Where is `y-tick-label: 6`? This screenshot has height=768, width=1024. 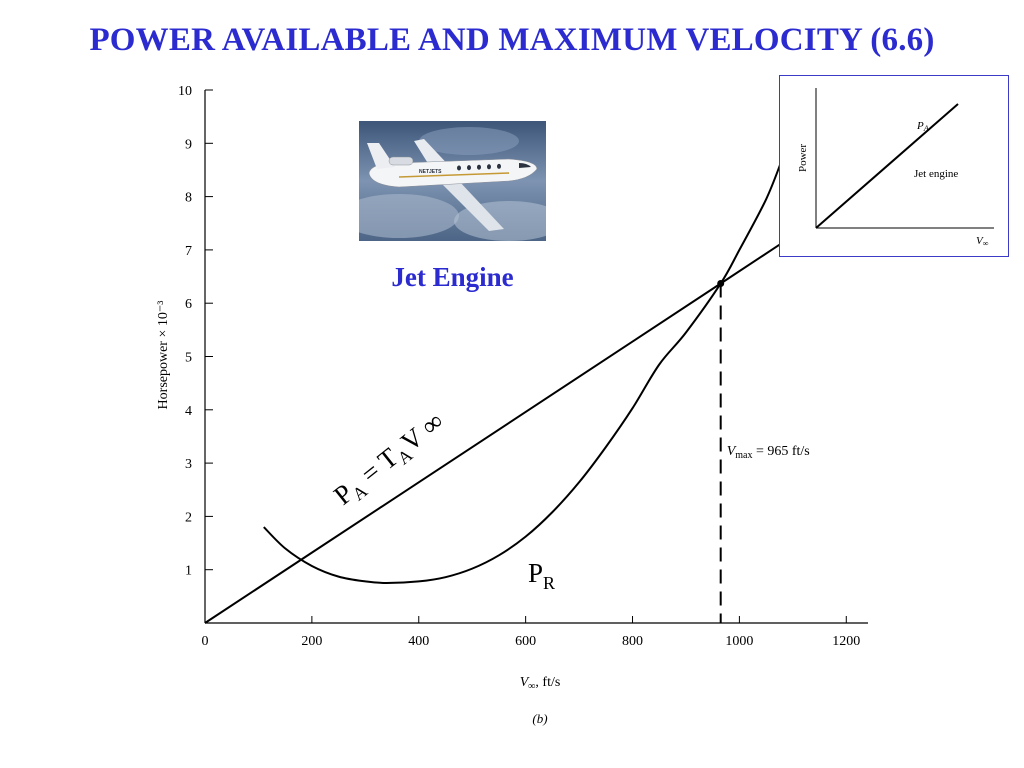 y-tick-label: 6 is located at coordinates (188, 304).